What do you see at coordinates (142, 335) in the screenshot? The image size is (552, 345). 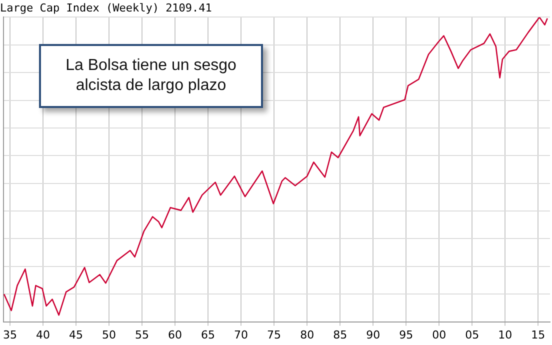 I see `x-tick-label: 55` at bounding box center [142, 335].